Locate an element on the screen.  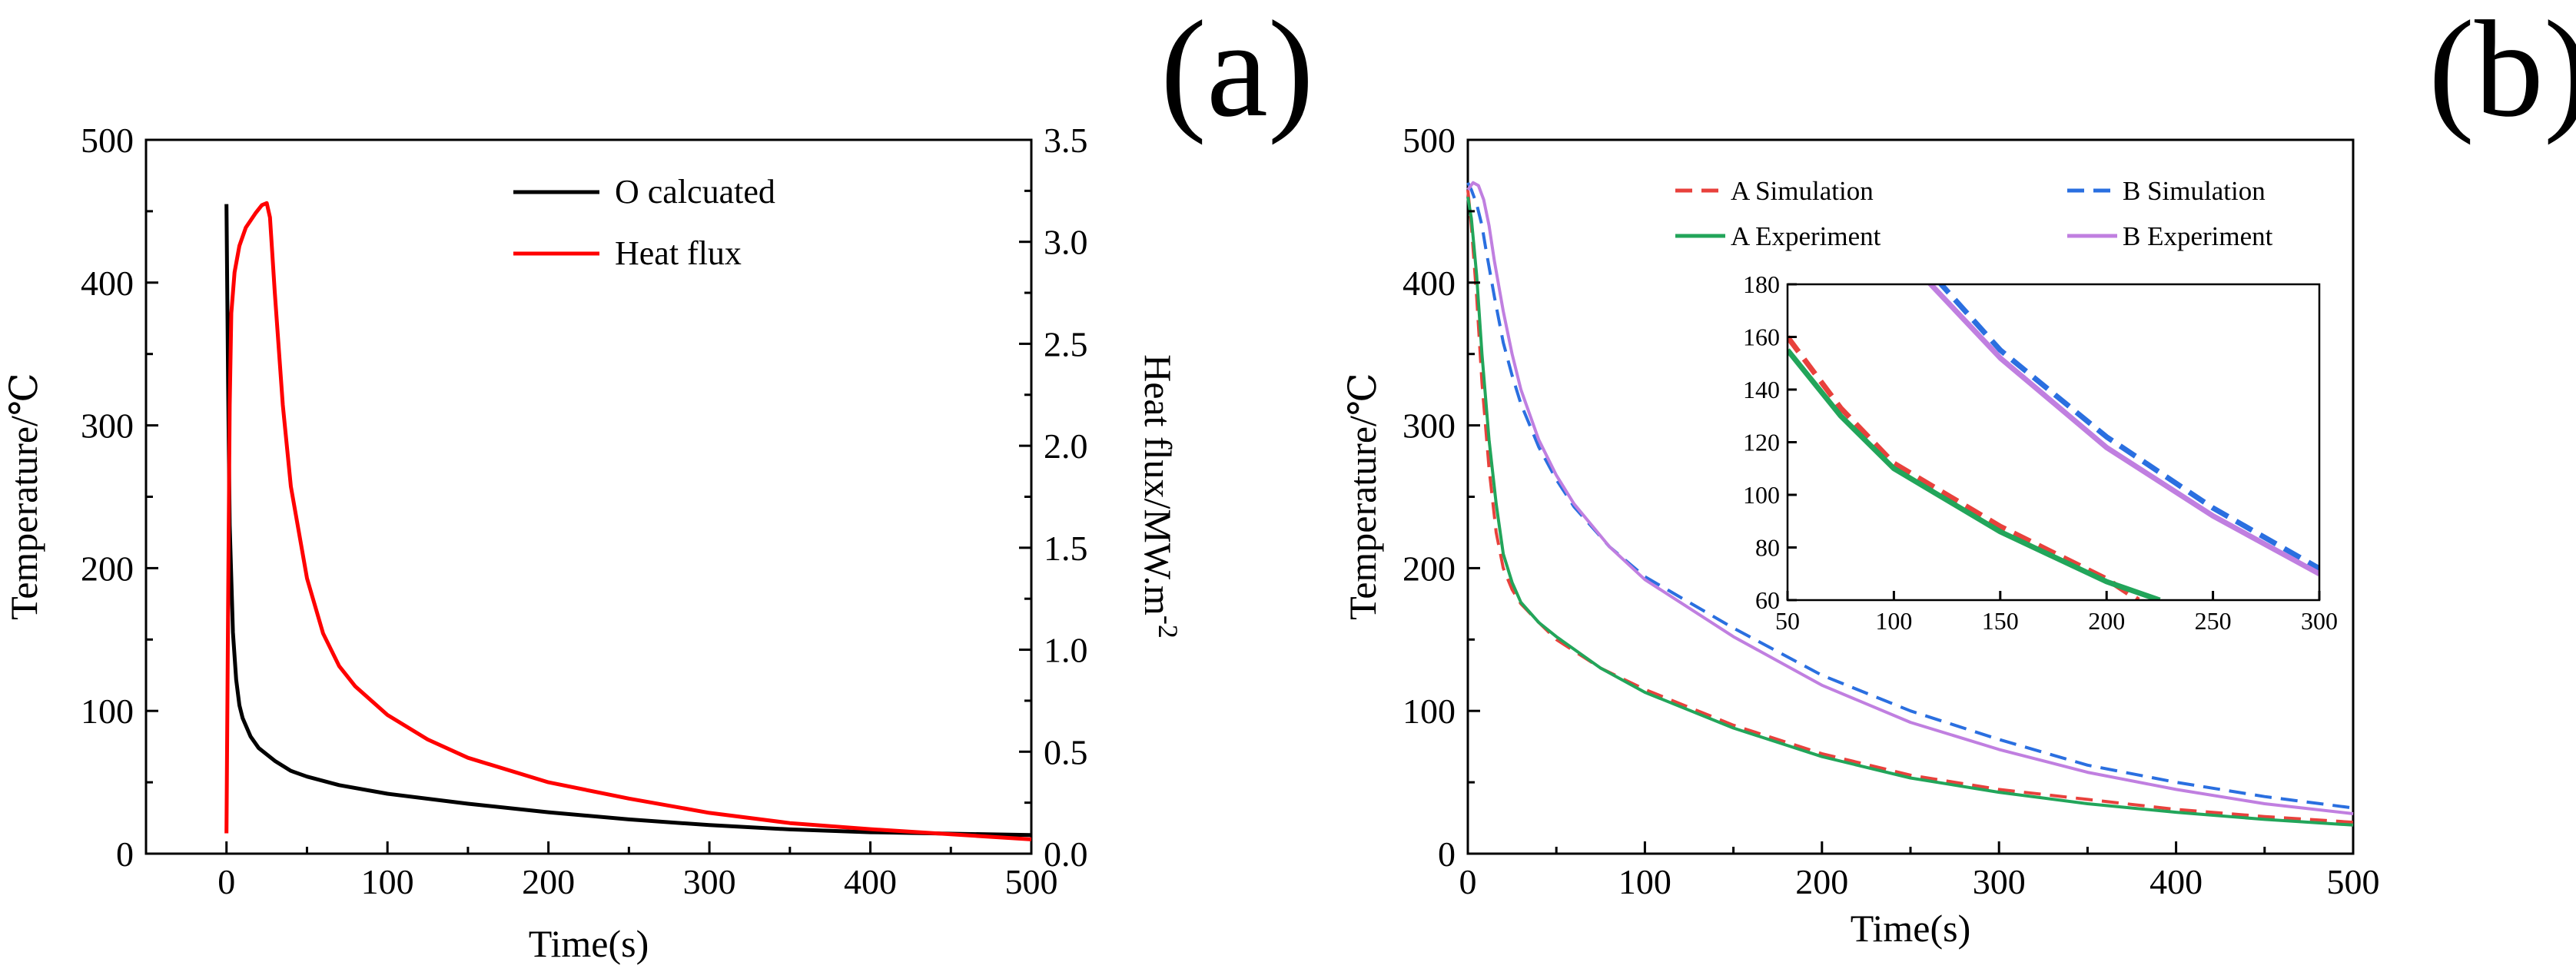
chart-b-xtick-label: 0 is located at coordinates (1468, 881).